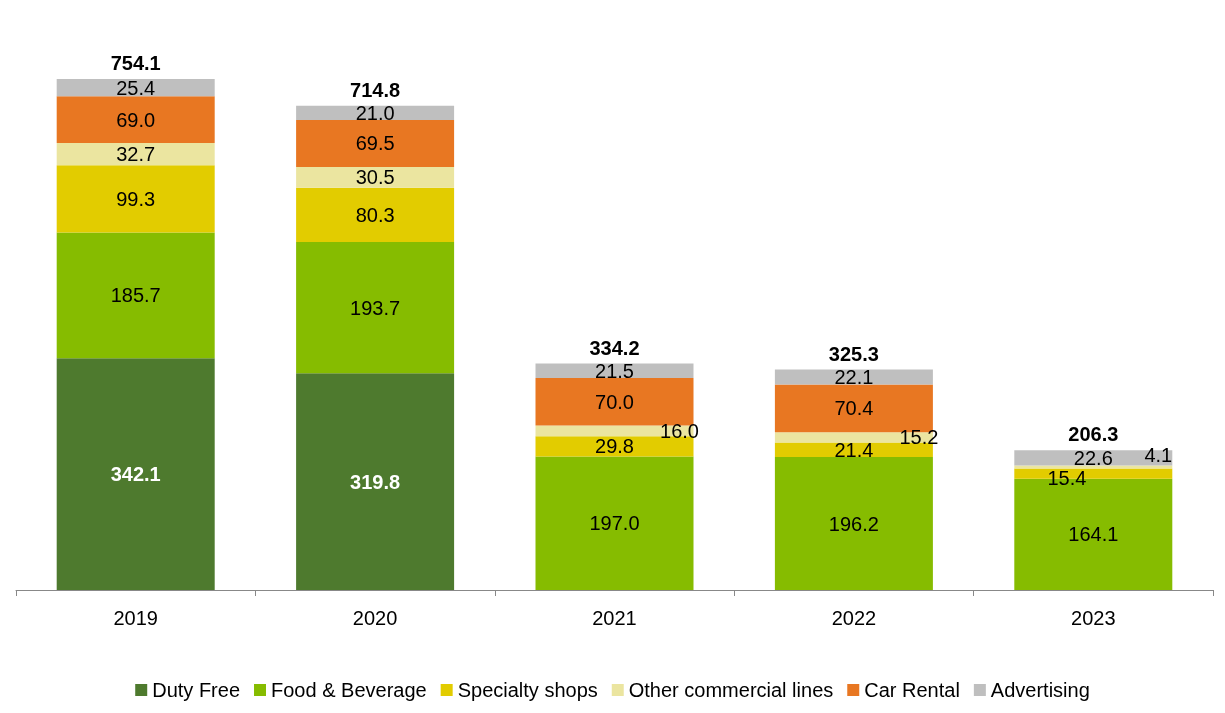 Image resolution: width=1225 pixels, height=713 pixels. I want to click on data-label: 69.5, so click(375, 143).